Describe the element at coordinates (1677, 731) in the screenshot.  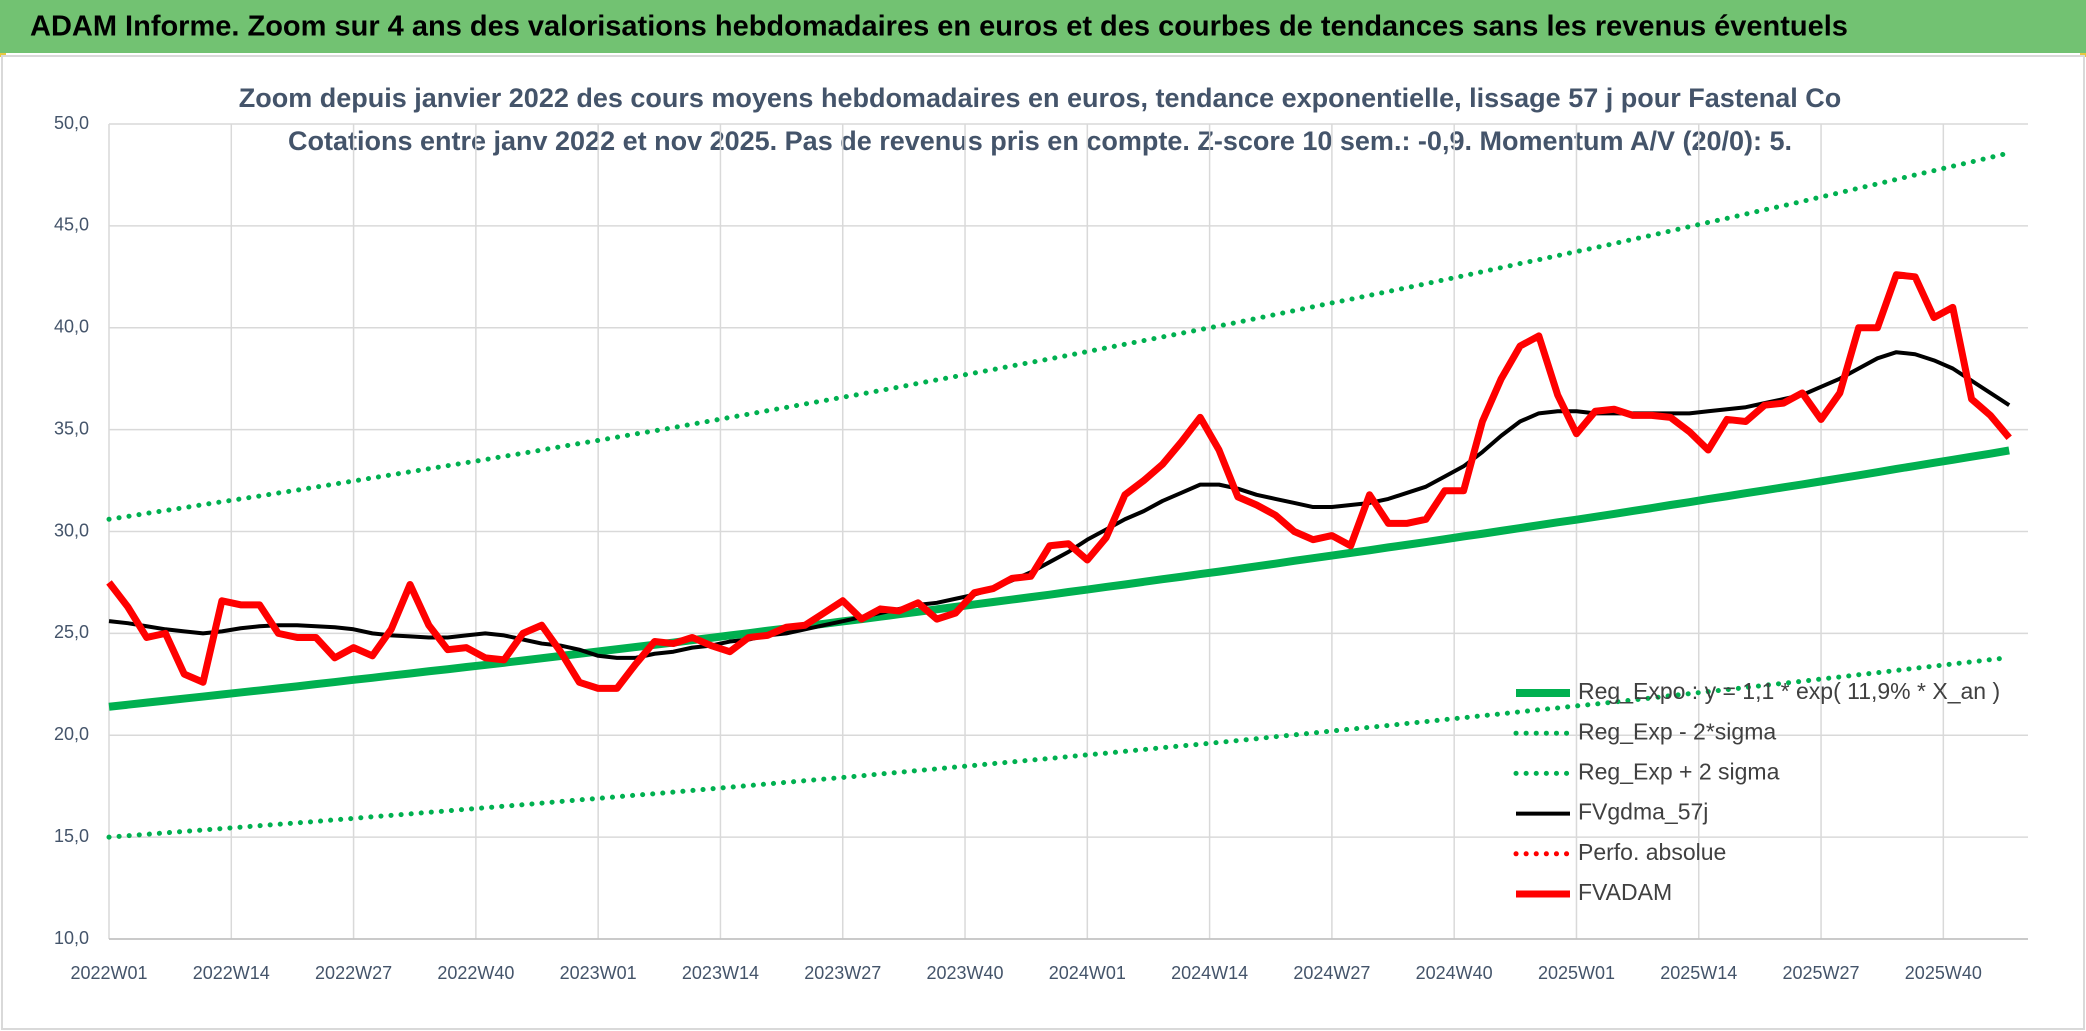
I see `legend-label: Reg_Exp - 2*sigma` at that location.